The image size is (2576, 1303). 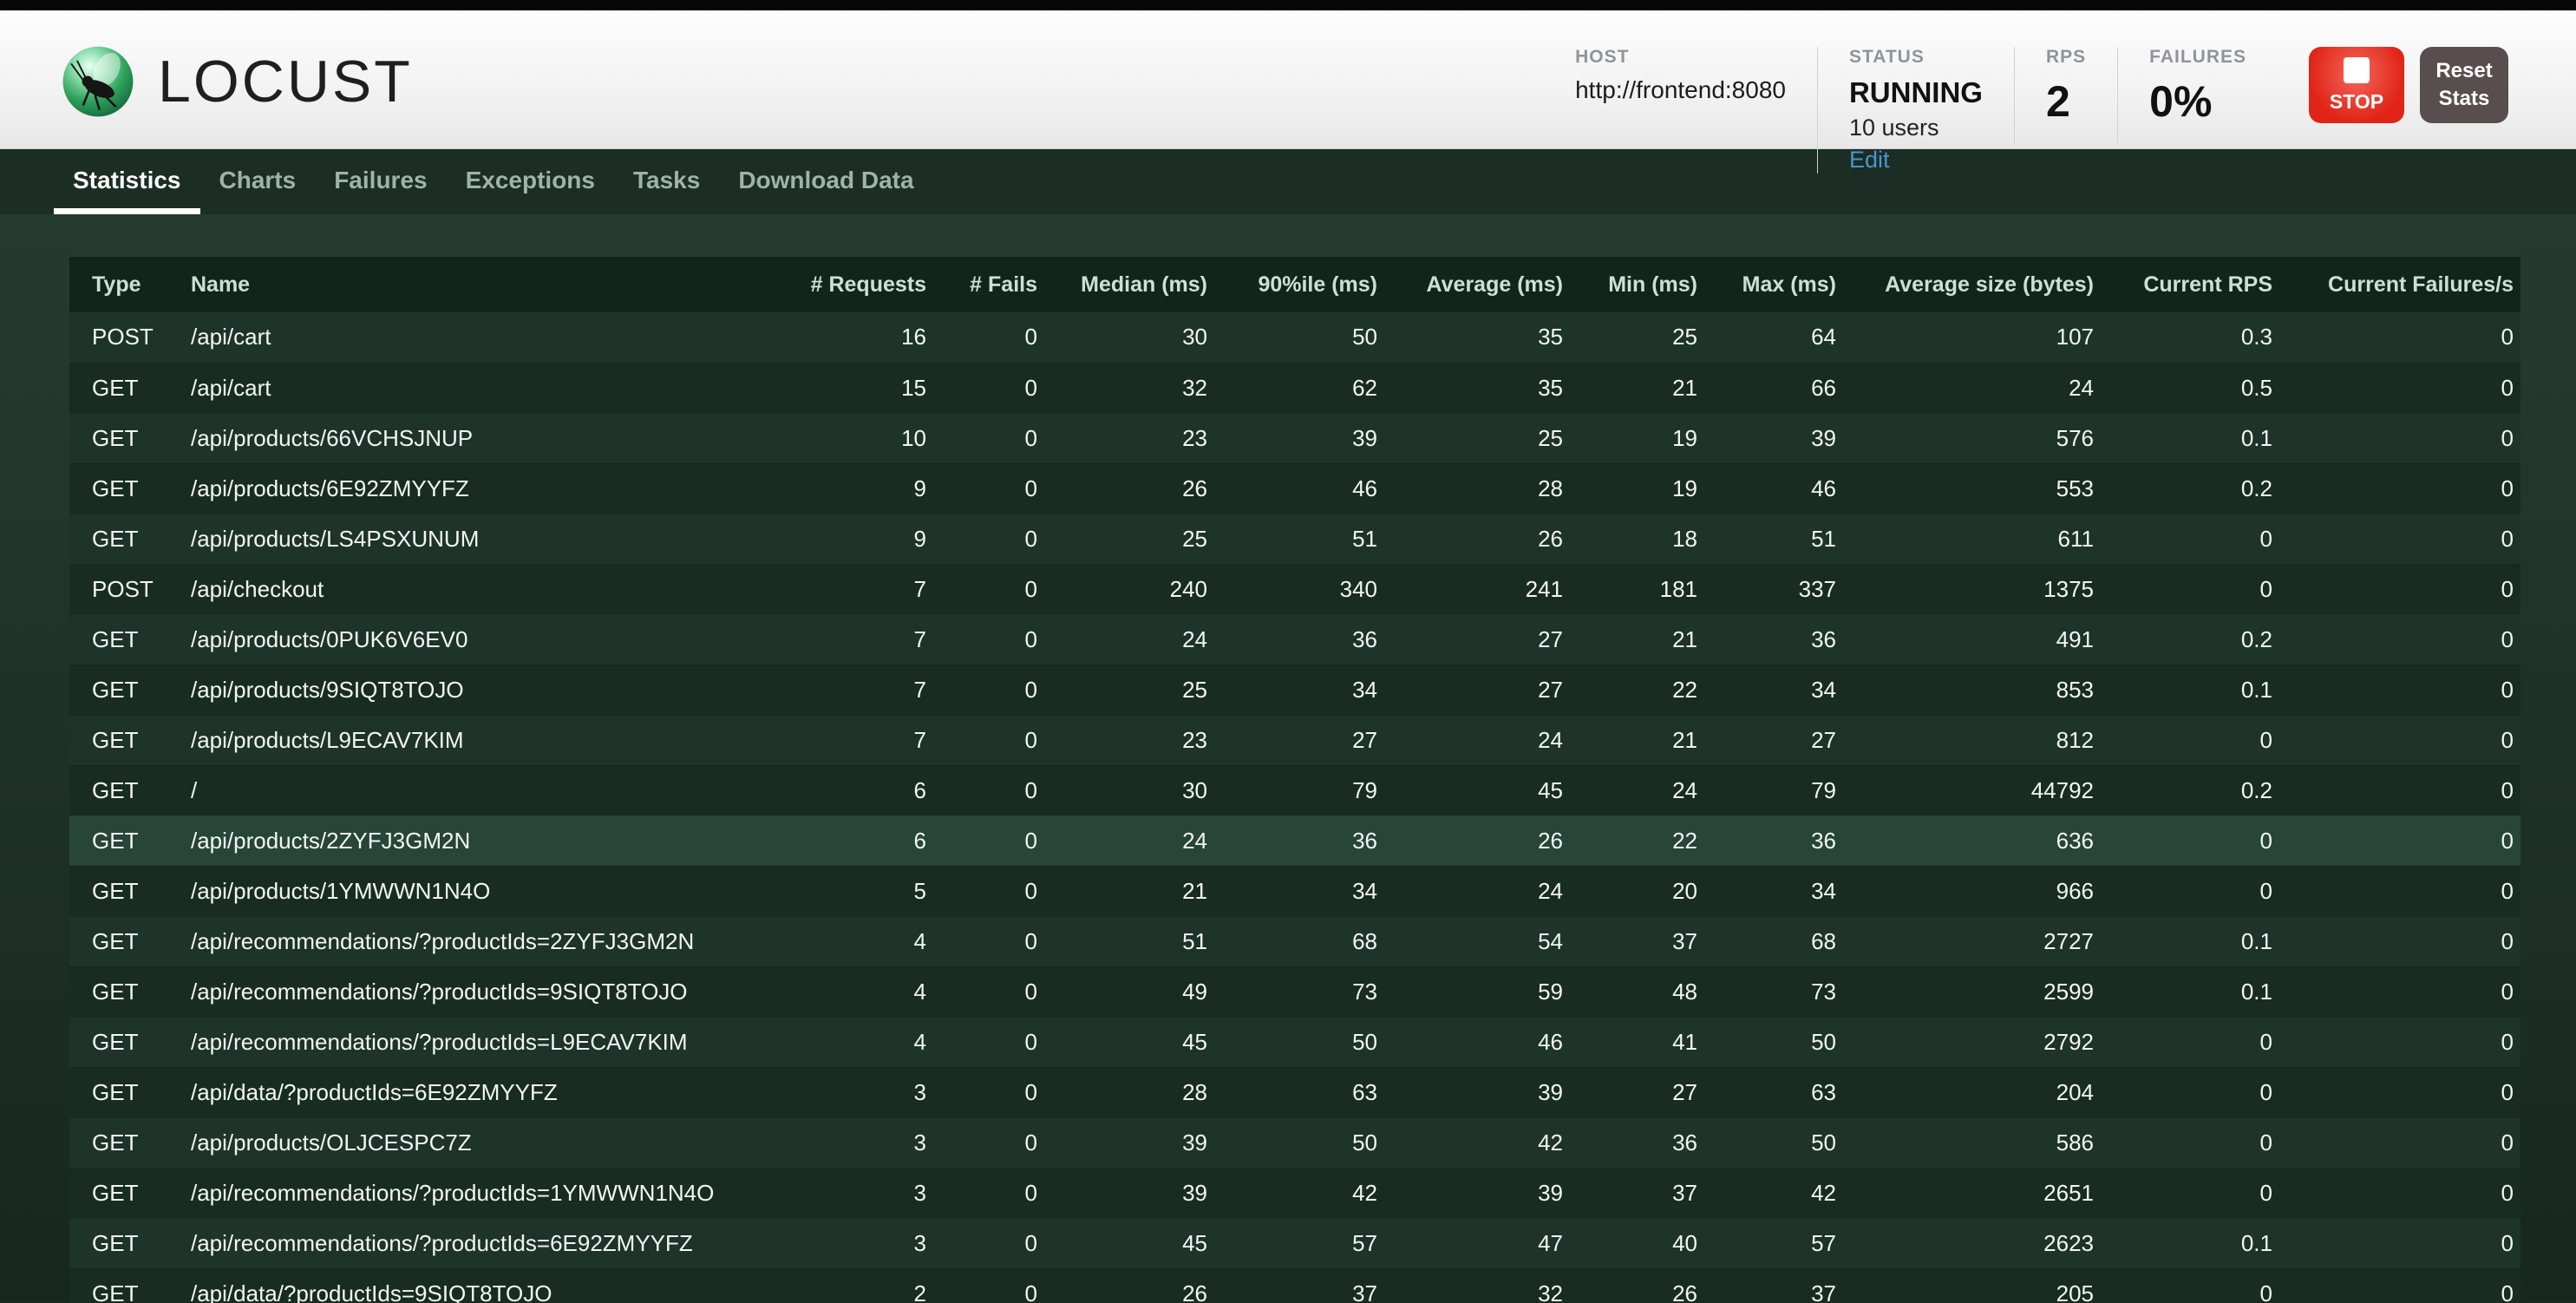 I want to click on col-header-fails: # Fails, so click(x=981, y=284).